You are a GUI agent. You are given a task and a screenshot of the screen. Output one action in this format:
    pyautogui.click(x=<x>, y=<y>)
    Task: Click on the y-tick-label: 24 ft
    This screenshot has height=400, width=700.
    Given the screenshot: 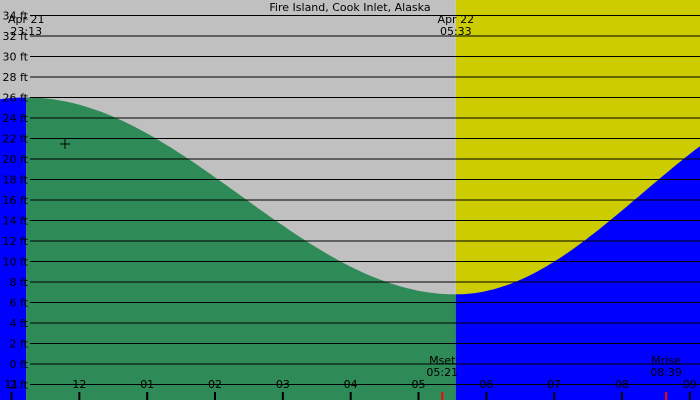 What is the action you would take?
    pyautogui.click(x=16, y=118)
    